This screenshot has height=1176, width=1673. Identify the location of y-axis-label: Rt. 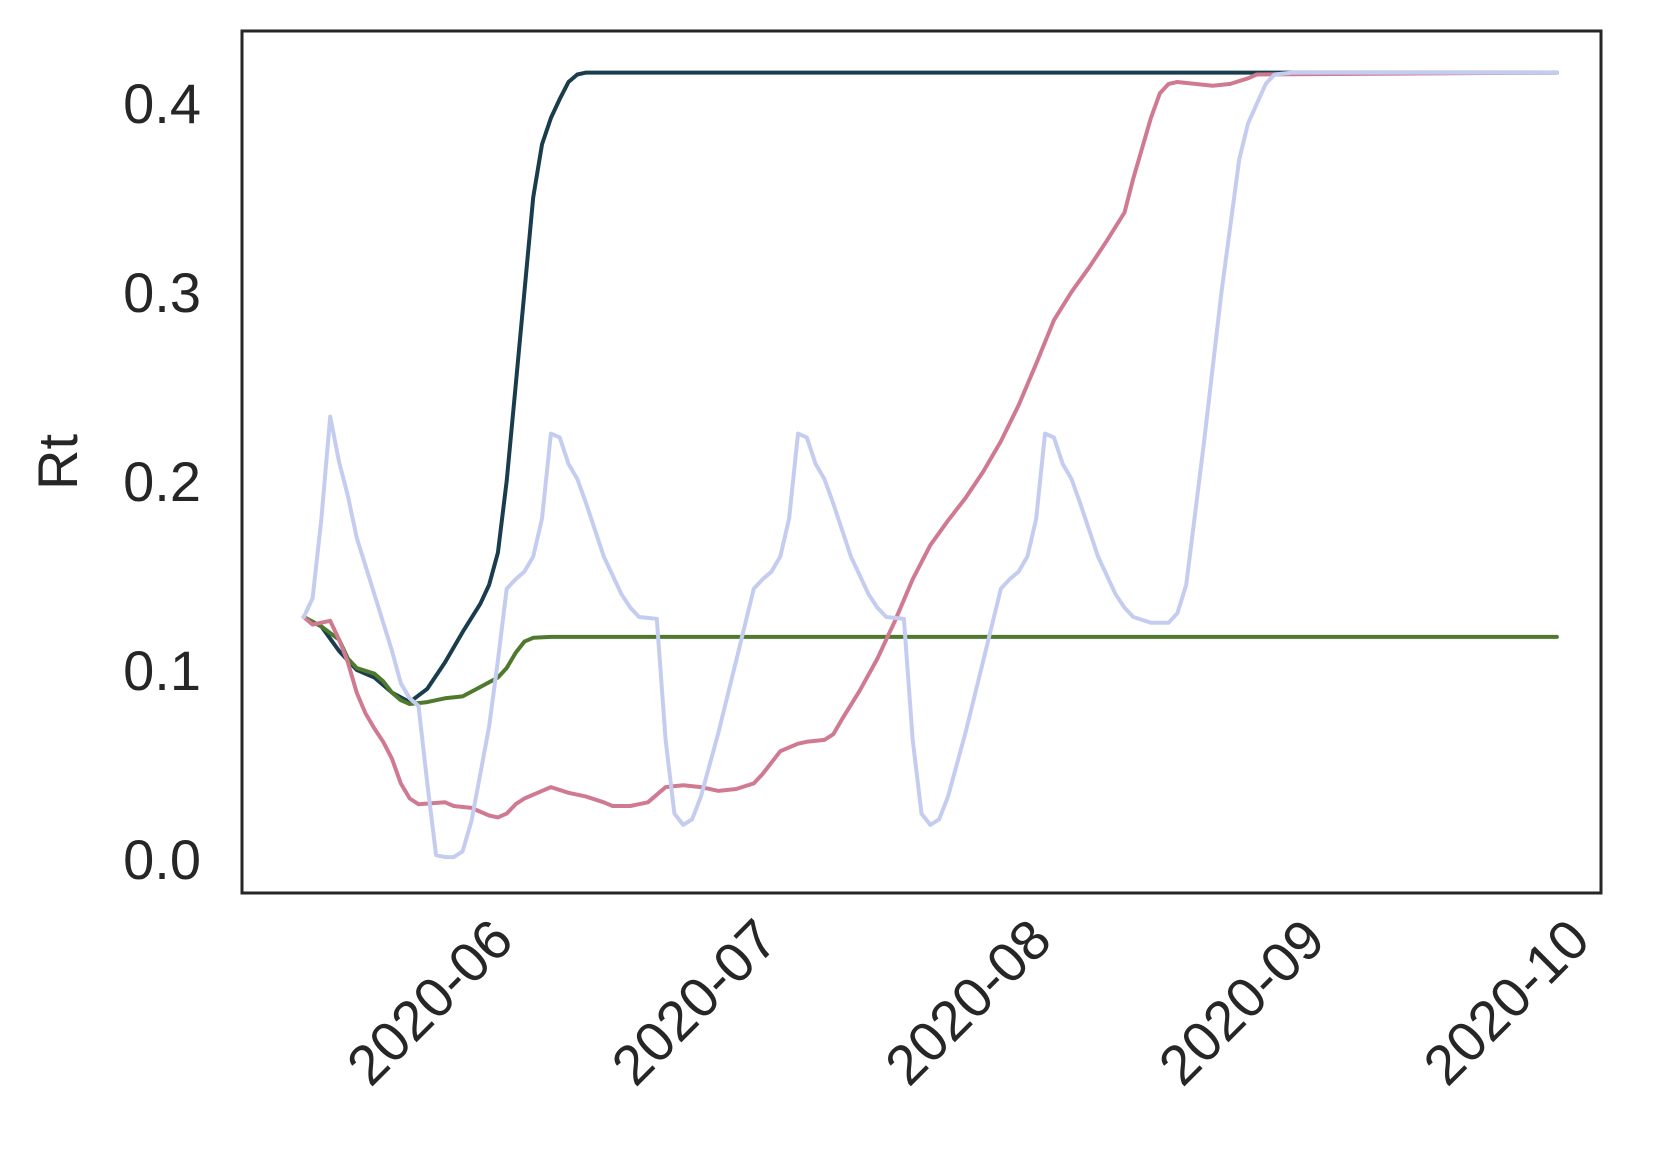
(57, 462).